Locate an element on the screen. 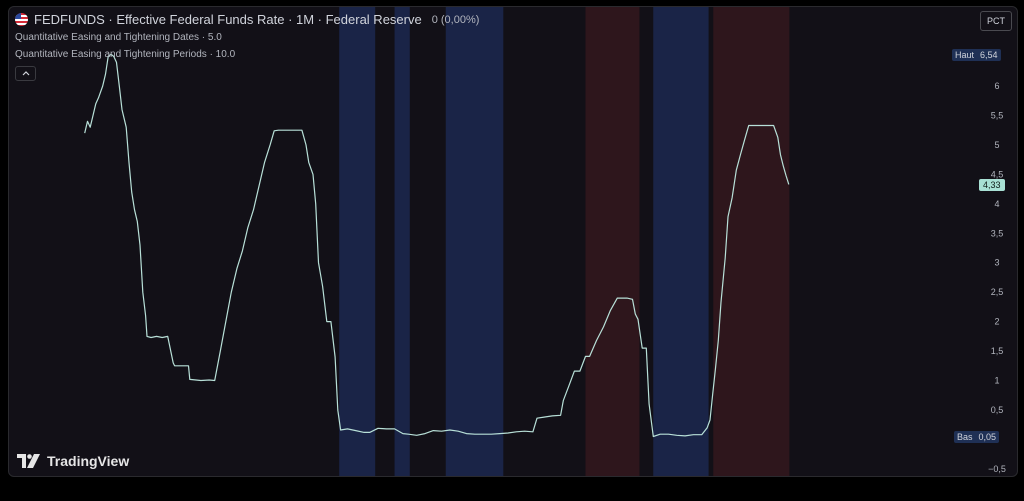 Image resolution: width=1024 pixels, height=501 pixels. low-price-tag: Bas 0,05 is located at coordinates (977, 437).